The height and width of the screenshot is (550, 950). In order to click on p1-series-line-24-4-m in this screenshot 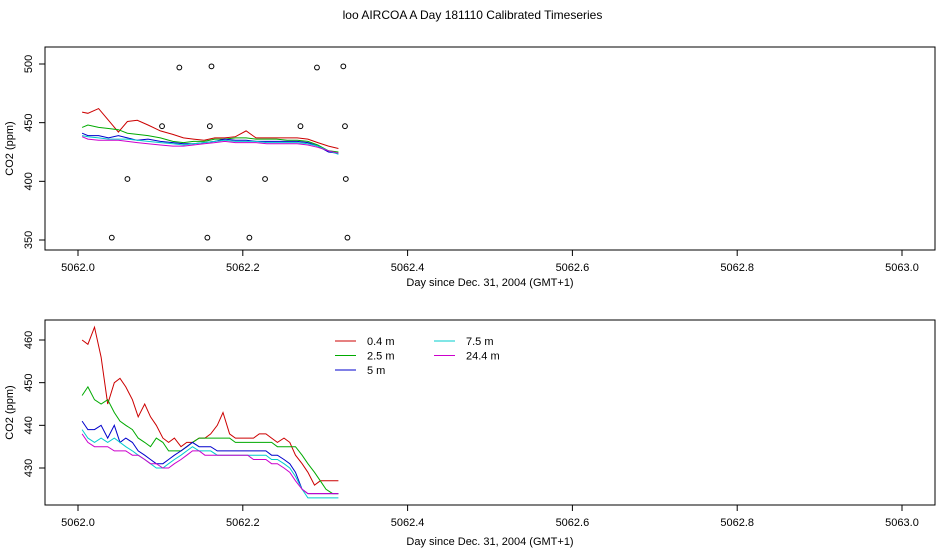, I will do `click(210, 145)`.